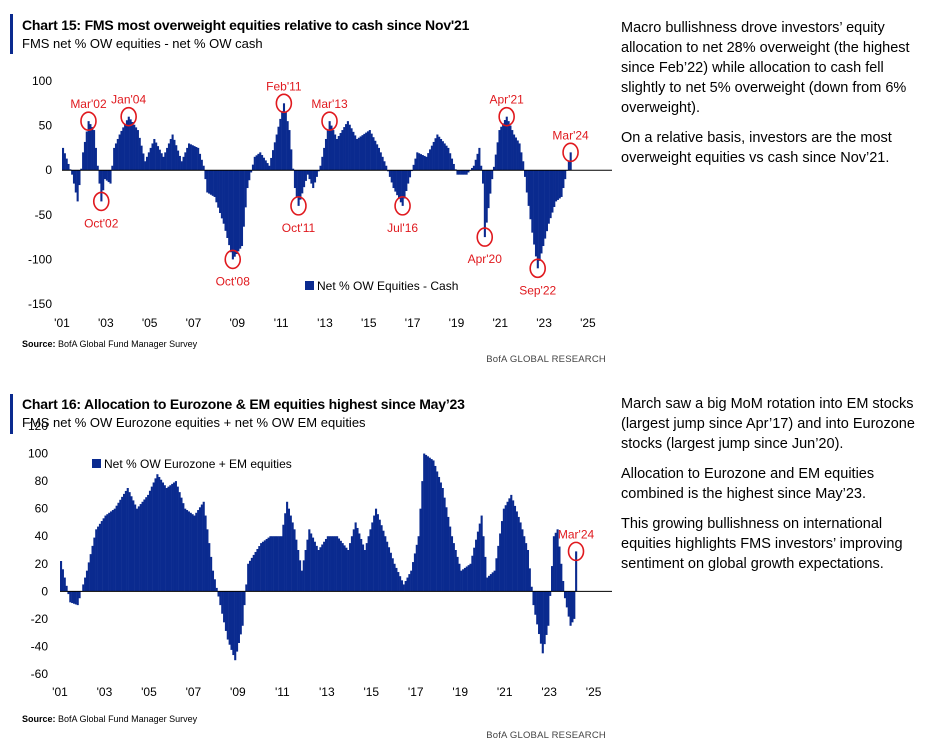 This screenshot has width=938, height=748. I want to click on y-tick-label: 100, so click(38, 454).